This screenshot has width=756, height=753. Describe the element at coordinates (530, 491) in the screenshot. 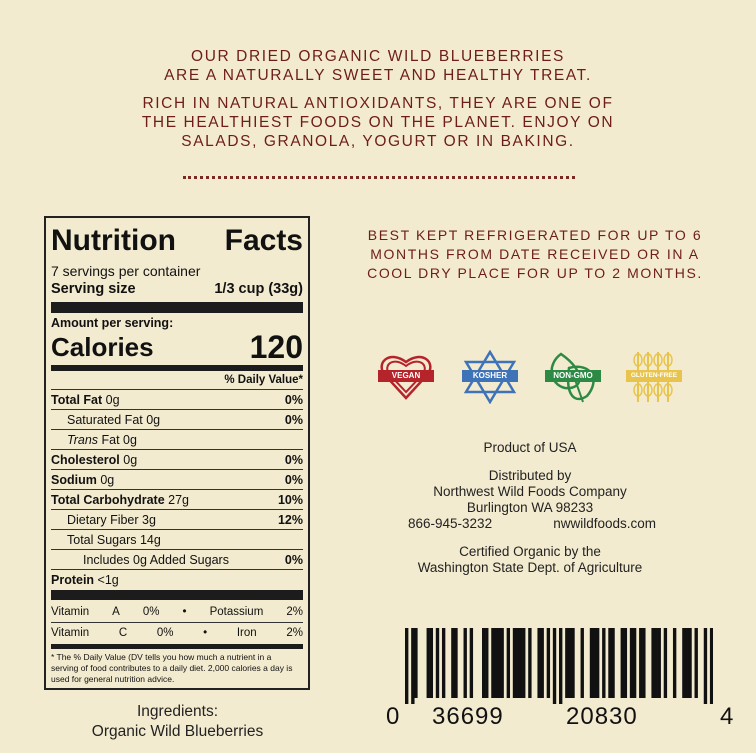

I see `company-name: Northwest Wild Foods Company` at that location.